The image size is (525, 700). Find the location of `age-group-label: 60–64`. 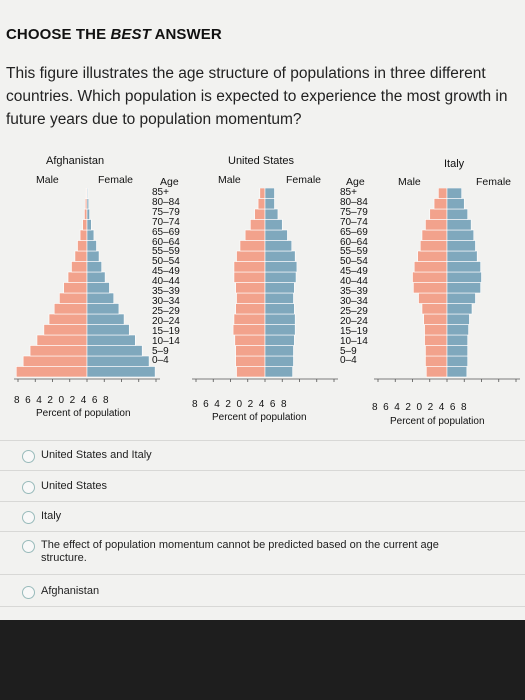

age-group-label: 60–64 is located at coordinates (166, 242).